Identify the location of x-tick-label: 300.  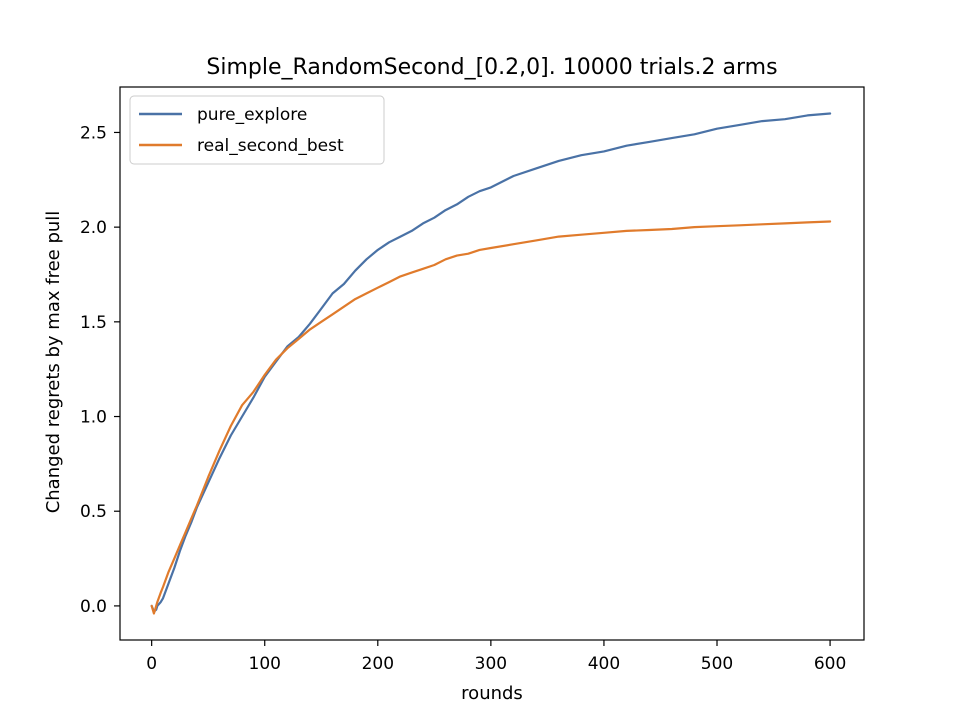
(491, 664).